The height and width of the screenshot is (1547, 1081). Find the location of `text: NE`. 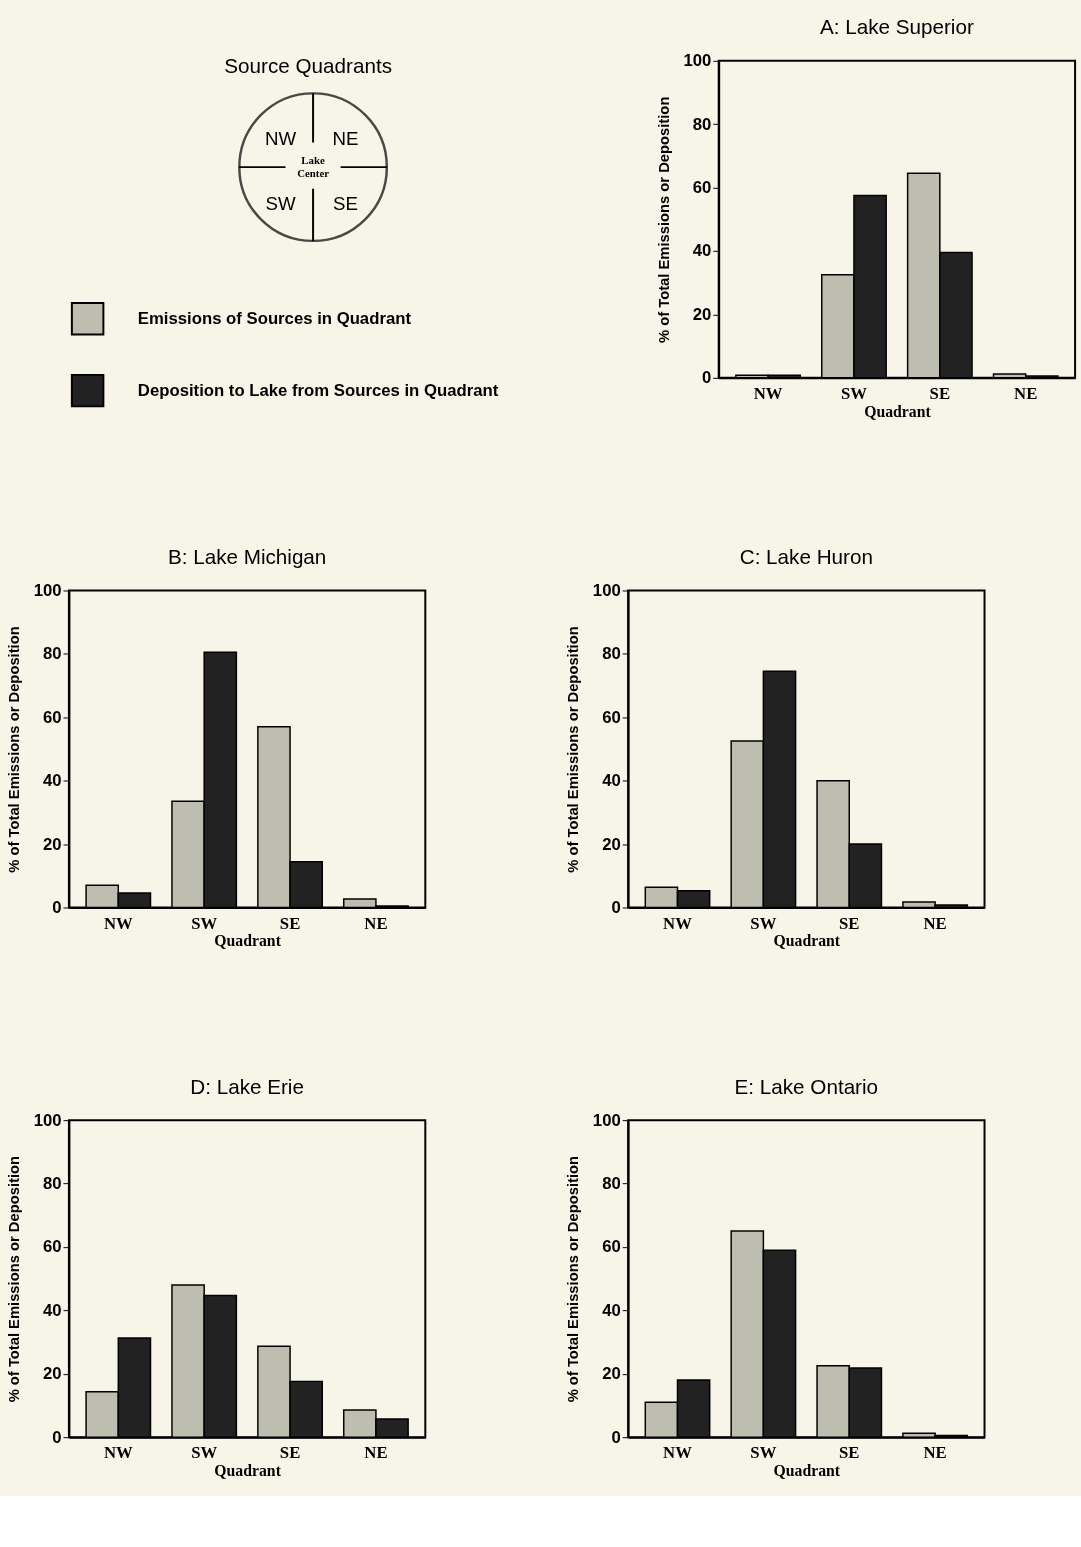

text: NE is located at coordinates (345, 139).